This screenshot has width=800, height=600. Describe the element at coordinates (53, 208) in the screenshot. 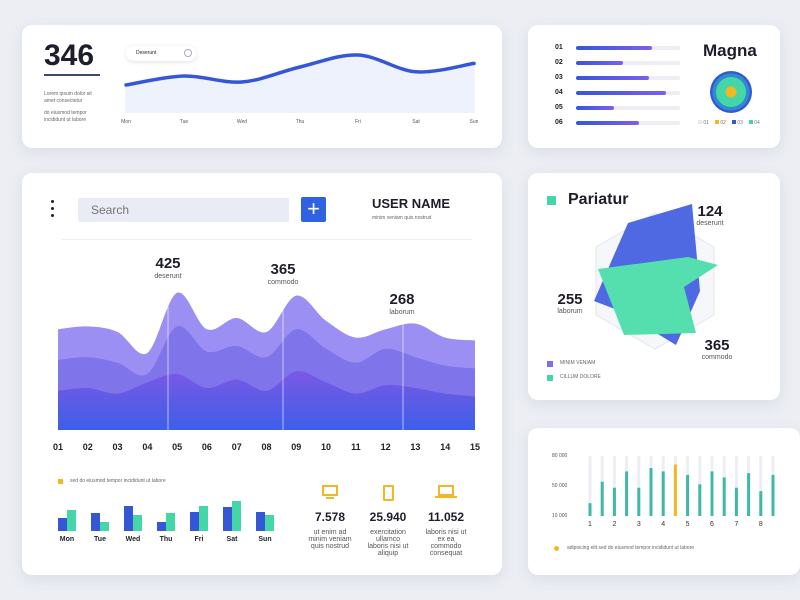

I see `more-menu-icon` at that location.